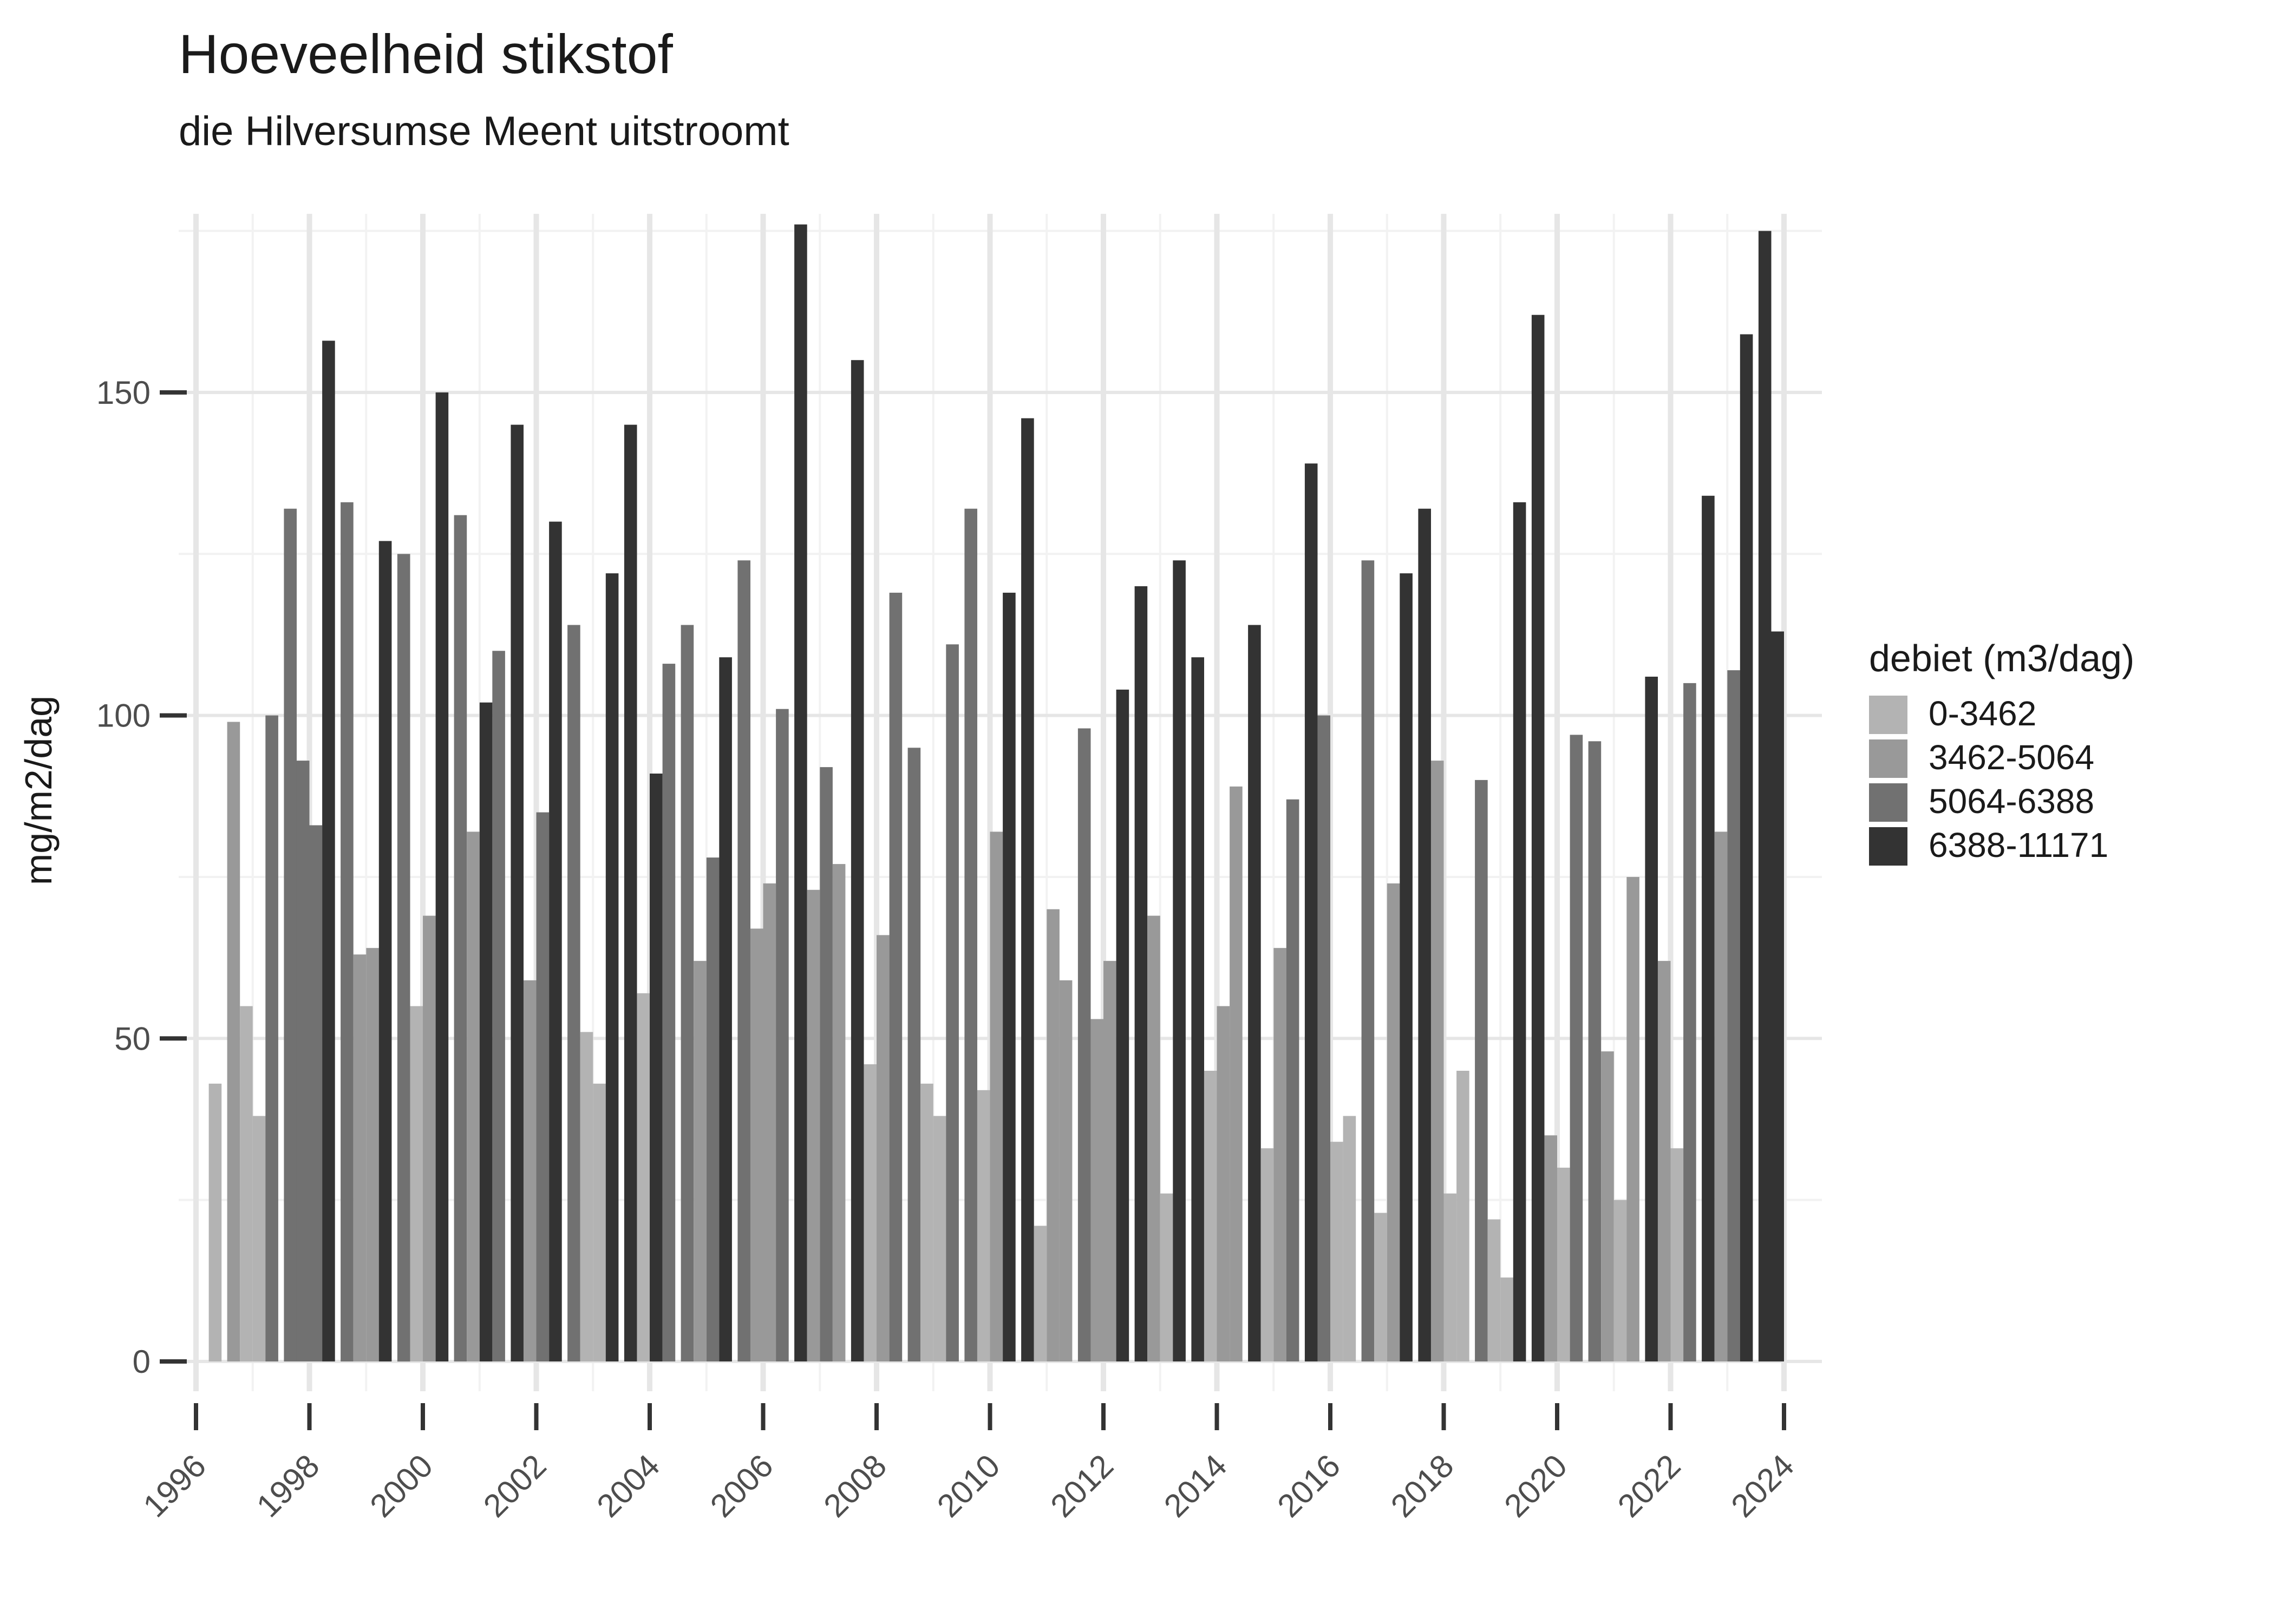 The width and height of the screenshot is (2274, 1624). Describe the element at coordinates (175, 1486) in the screenshot. I see `x-tick-label: 1996` at that location.